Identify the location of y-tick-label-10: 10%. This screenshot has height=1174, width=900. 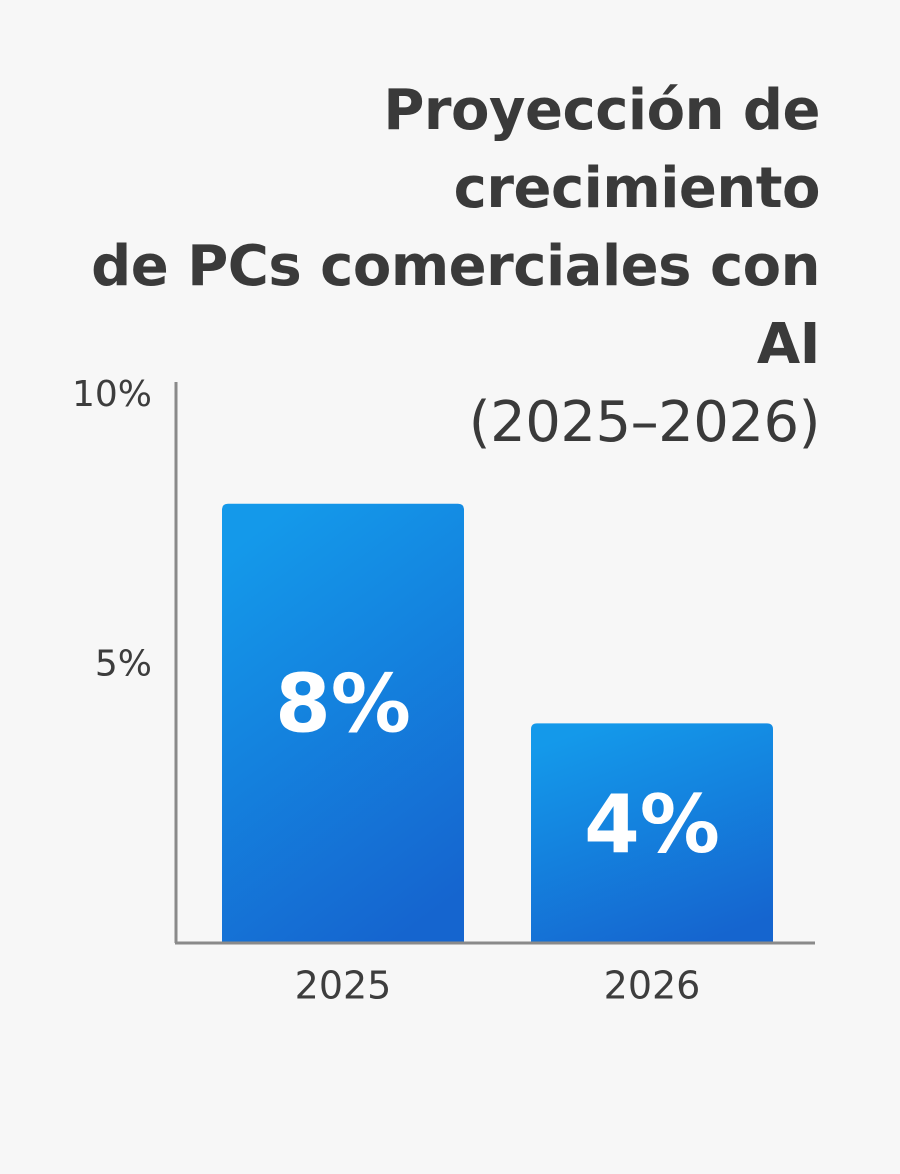
(112, 394).